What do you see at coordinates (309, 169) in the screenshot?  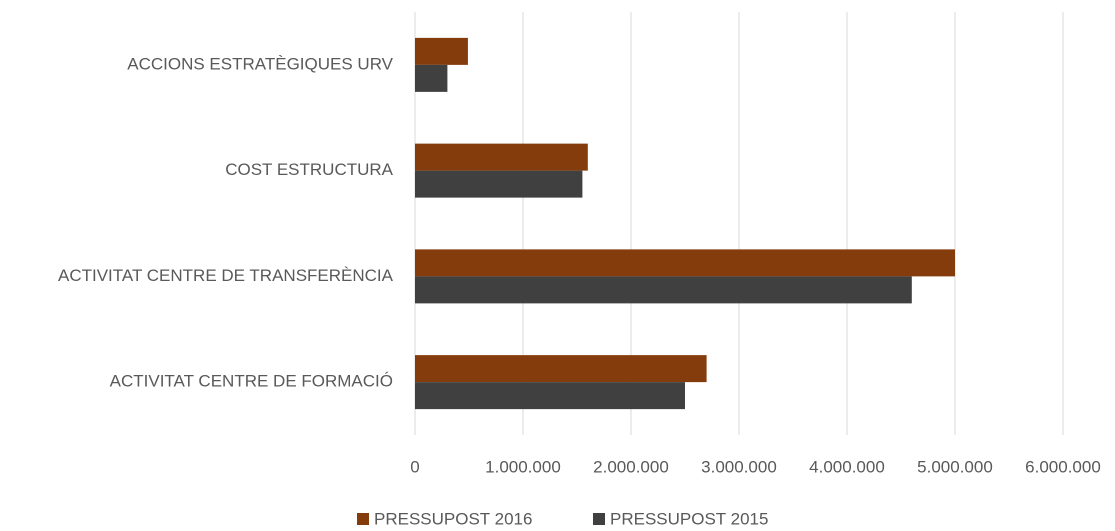 I see `y-tick-label: COST ESTRUCTURA` at bounding box center [309, 169].